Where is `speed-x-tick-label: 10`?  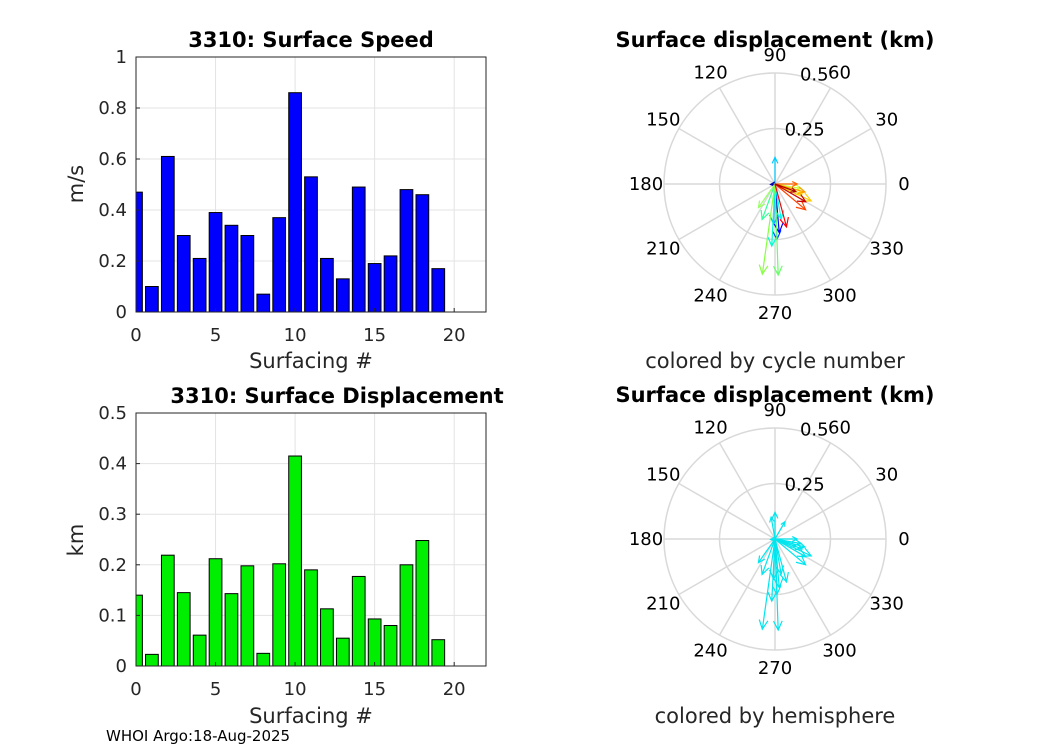
speed-x-tick-label: 10 is located at coordinates (295, 335).